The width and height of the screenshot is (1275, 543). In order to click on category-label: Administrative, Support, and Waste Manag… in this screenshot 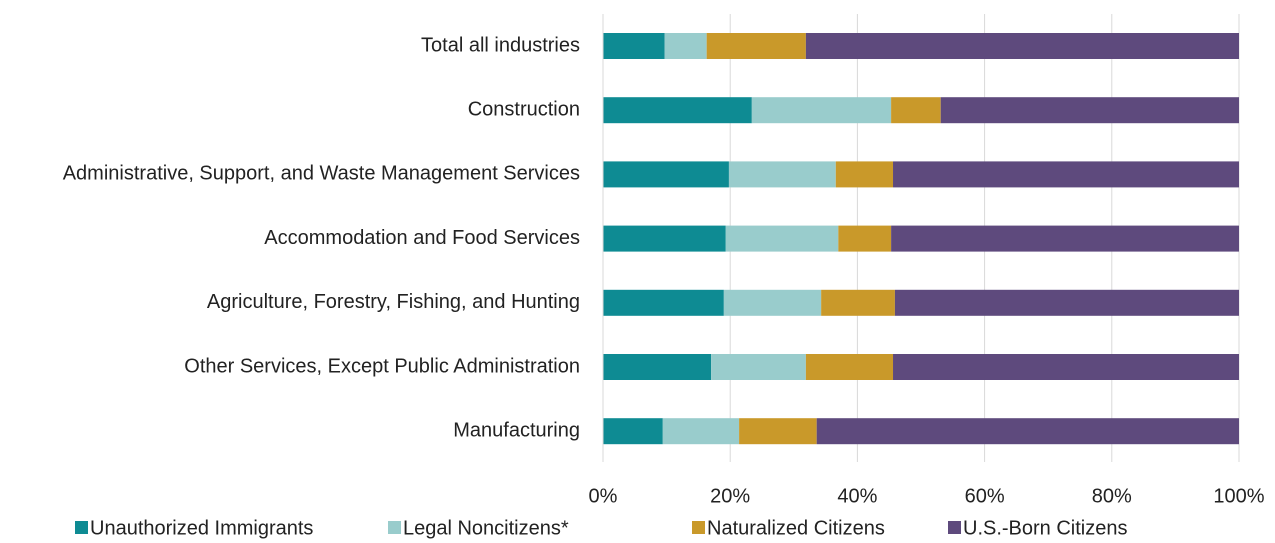, I will do `click(321, 174)`.